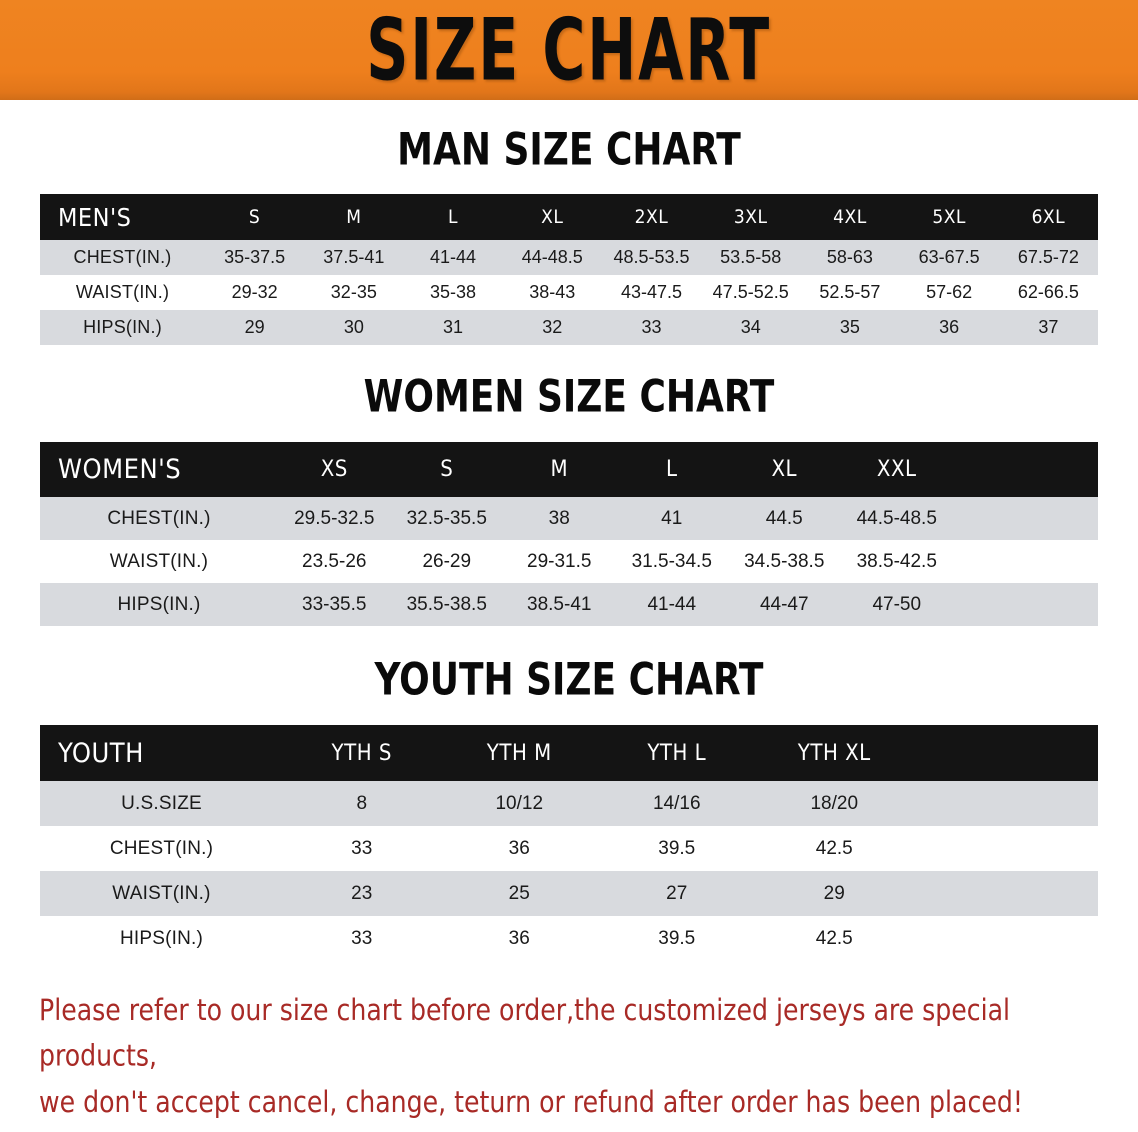  I want to click on youth-col-header: YTH XL, so click(834, 753).